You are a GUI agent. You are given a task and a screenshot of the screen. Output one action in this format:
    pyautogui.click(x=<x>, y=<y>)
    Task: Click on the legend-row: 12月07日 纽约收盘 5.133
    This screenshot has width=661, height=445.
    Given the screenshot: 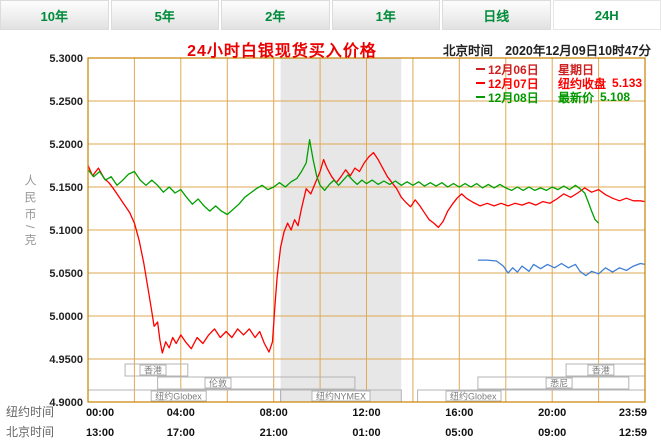 What is the action you would take?
    pyautogui.click(x=559, y=83)
    